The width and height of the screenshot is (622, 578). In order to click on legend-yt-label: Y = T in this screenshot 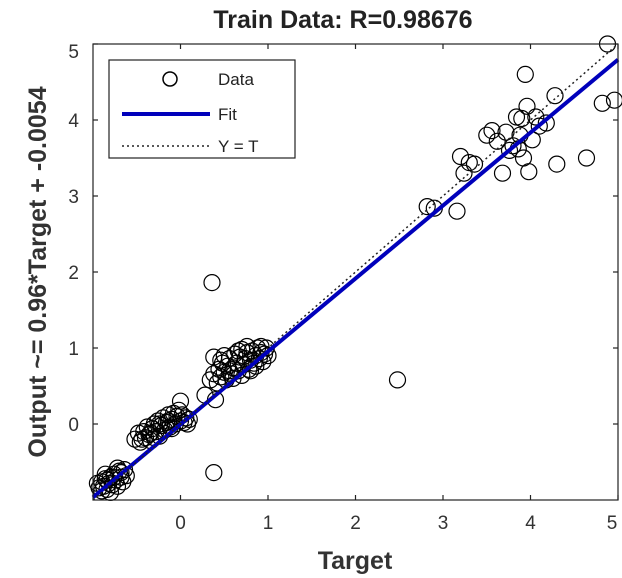, I will do `click(238, 146)`.